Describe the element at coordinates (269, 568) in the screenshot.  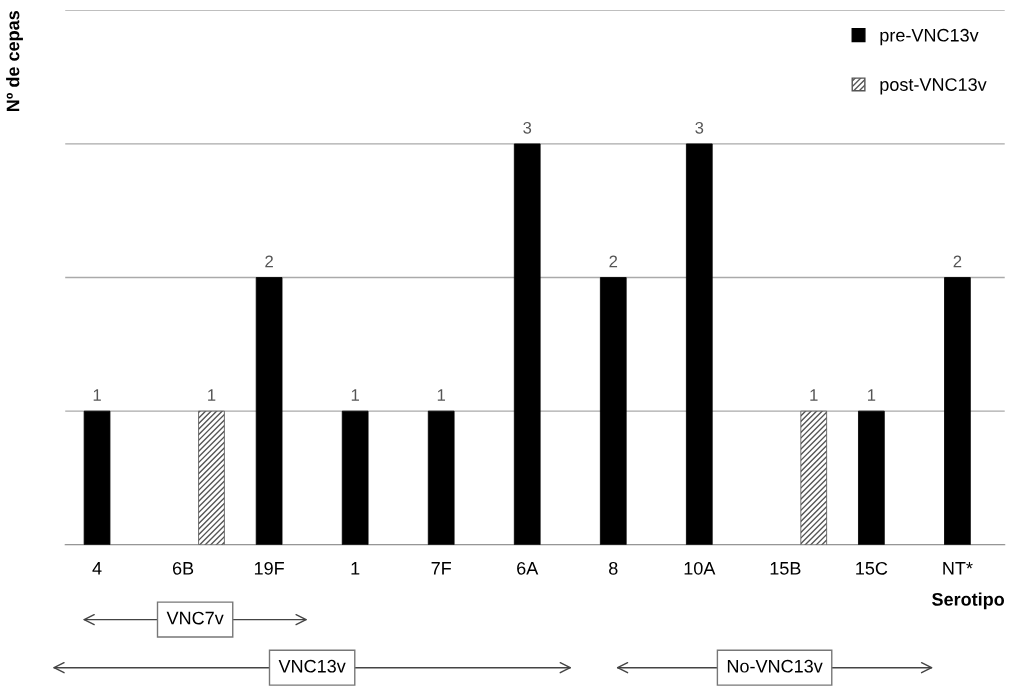
I see `x-tick-label: 19F` at that location.